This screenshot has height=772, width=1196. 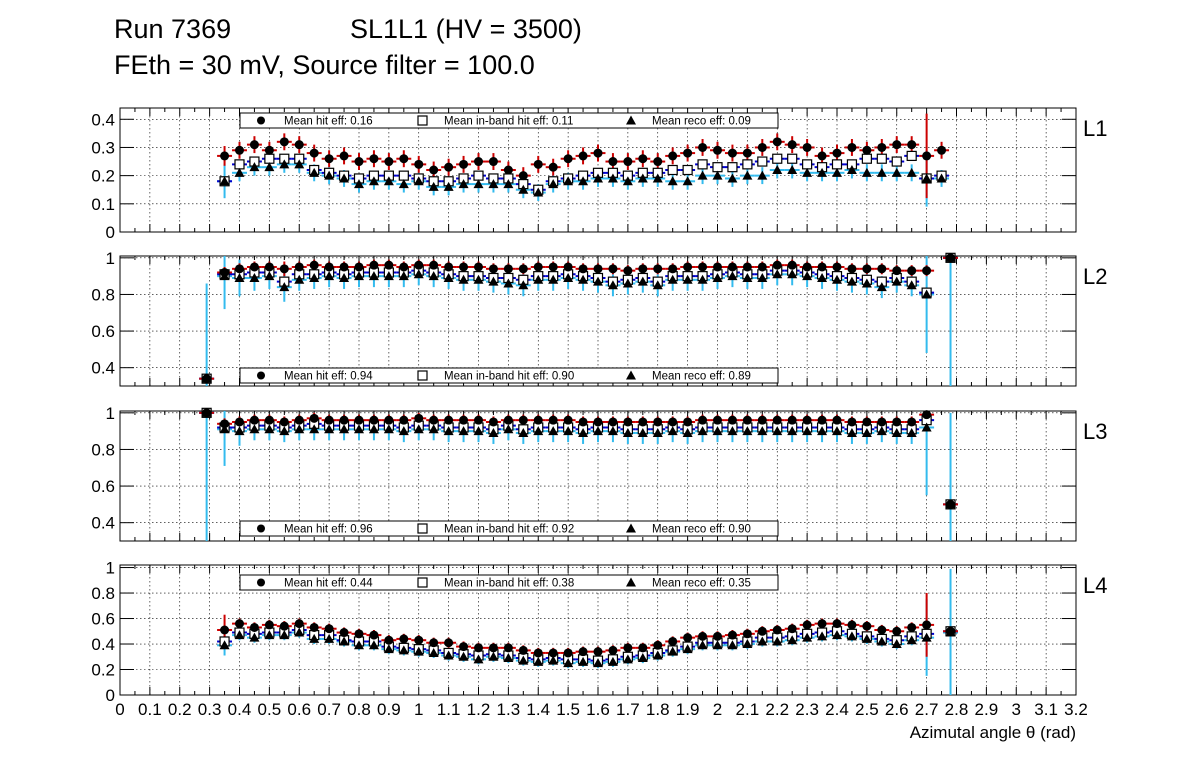 I want to click on y-tick-label: 0, so click(x=110, y=695).